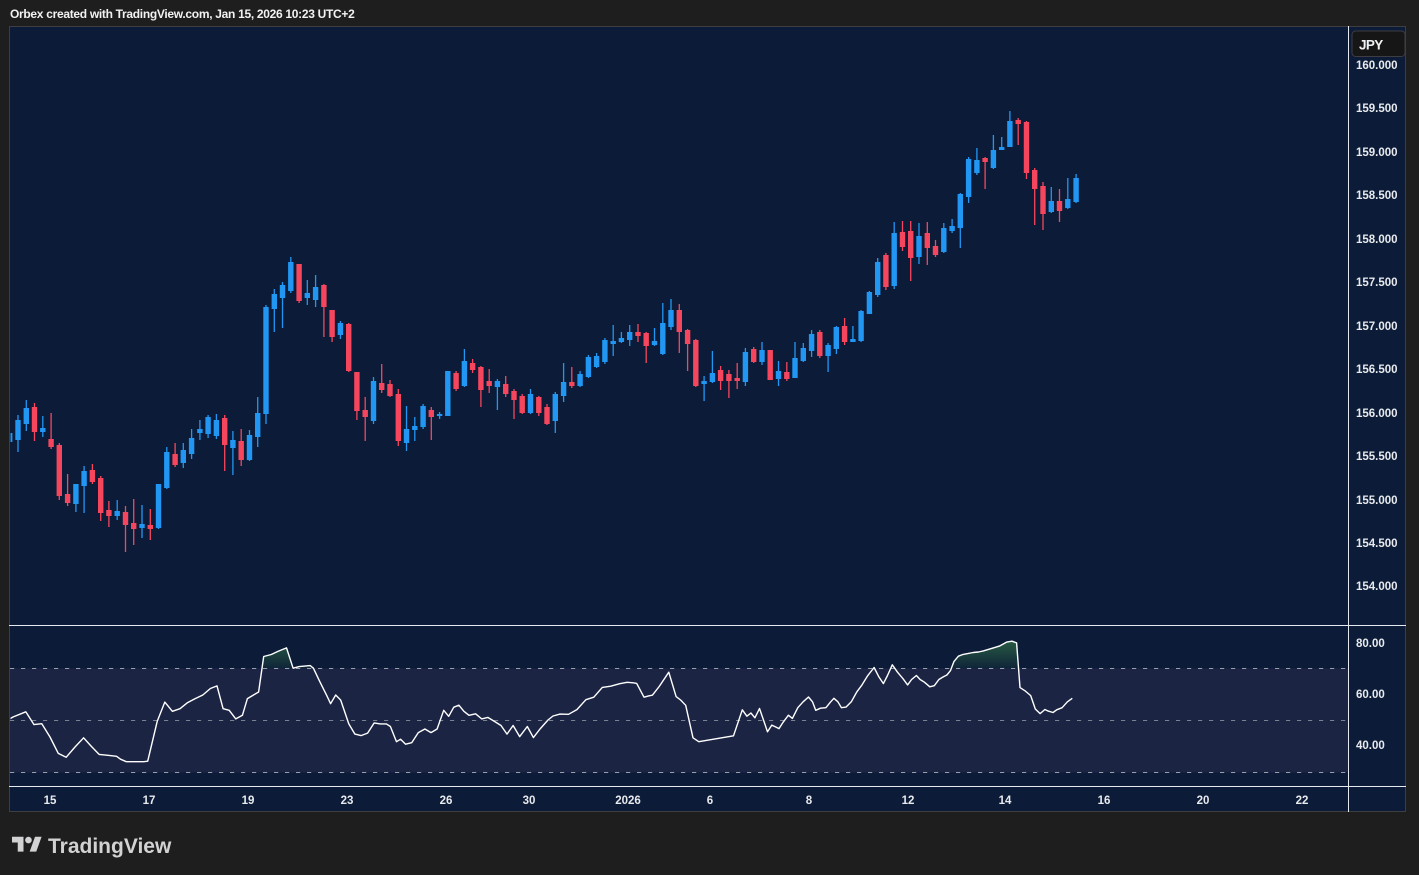 Image resolution: width=1419 pixels, height=875 pixels. I want to click on svg-text: 158.000, so click(1377, 240).